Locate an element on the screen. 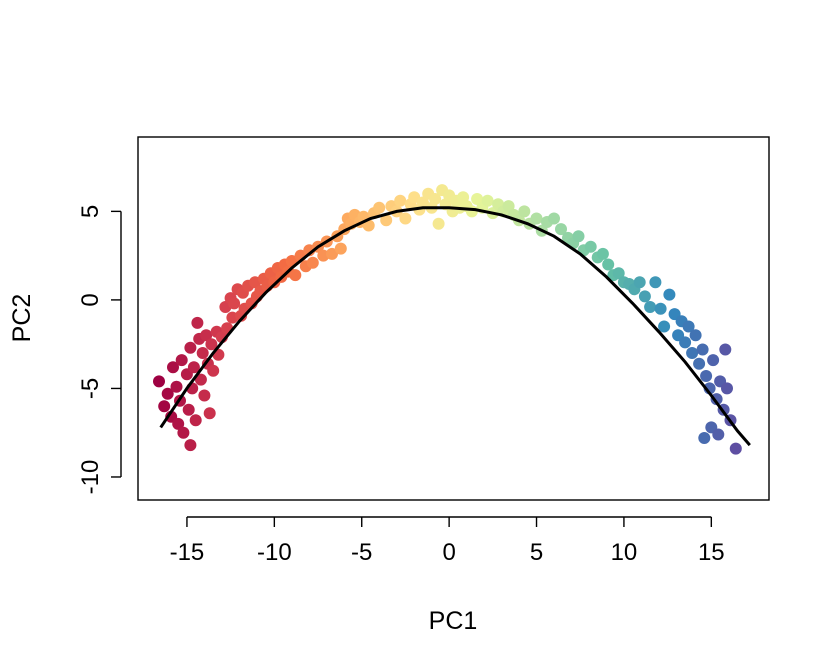 This screenshot has width=840, height=672. x-tick-label: 15 is located at coordinates (711, 552).